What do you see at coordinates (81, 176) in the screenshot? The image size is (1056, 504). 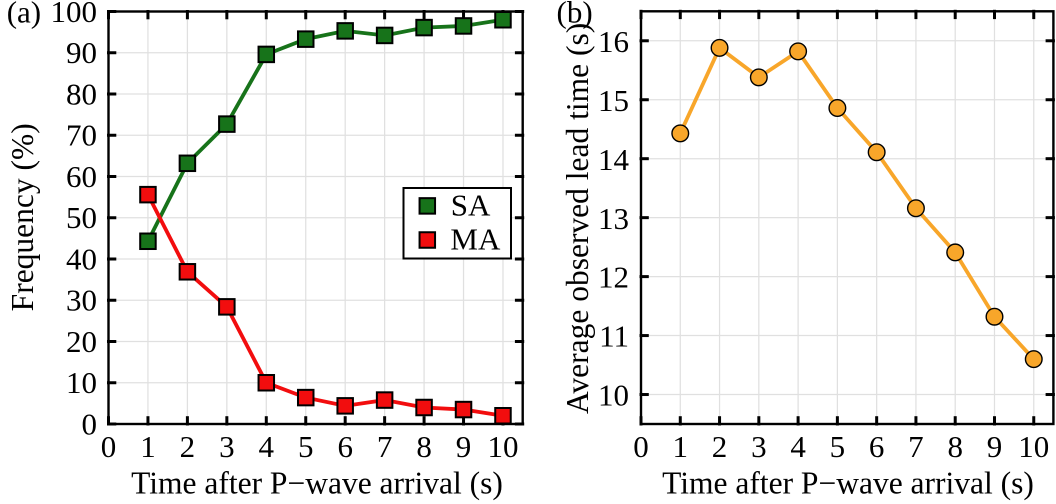 I see `svg-text: 60` at bounding box center [81, 176].